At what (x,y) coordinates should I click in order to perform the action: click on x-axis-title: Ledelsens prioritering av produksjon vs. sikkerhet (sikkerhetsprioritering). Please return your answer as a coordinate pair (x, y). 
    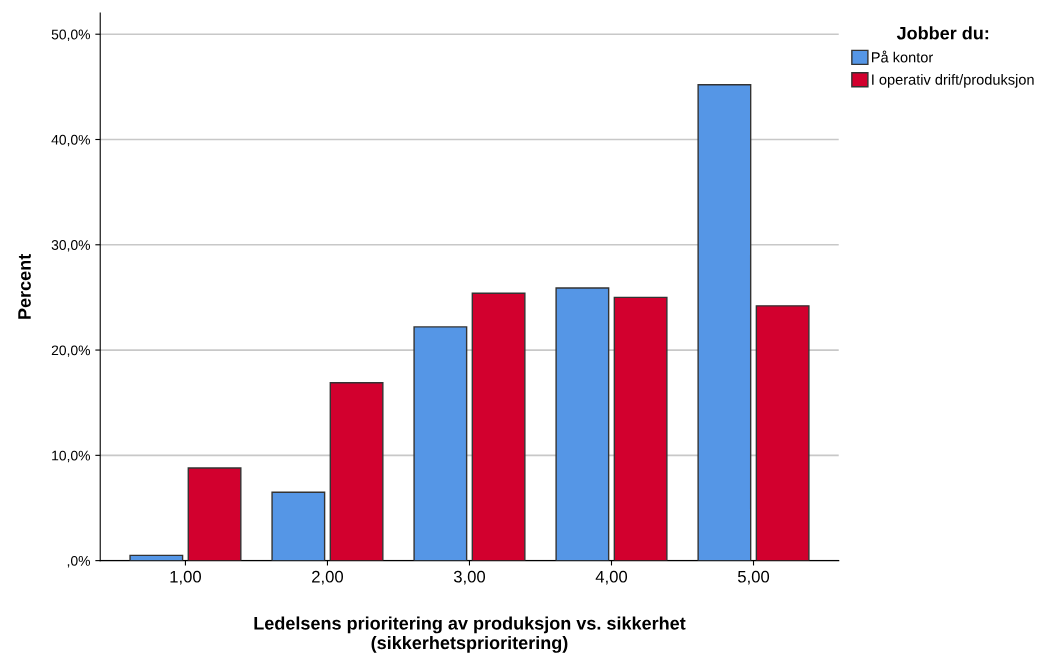
    Looking at the image, I should click on (470, 634).